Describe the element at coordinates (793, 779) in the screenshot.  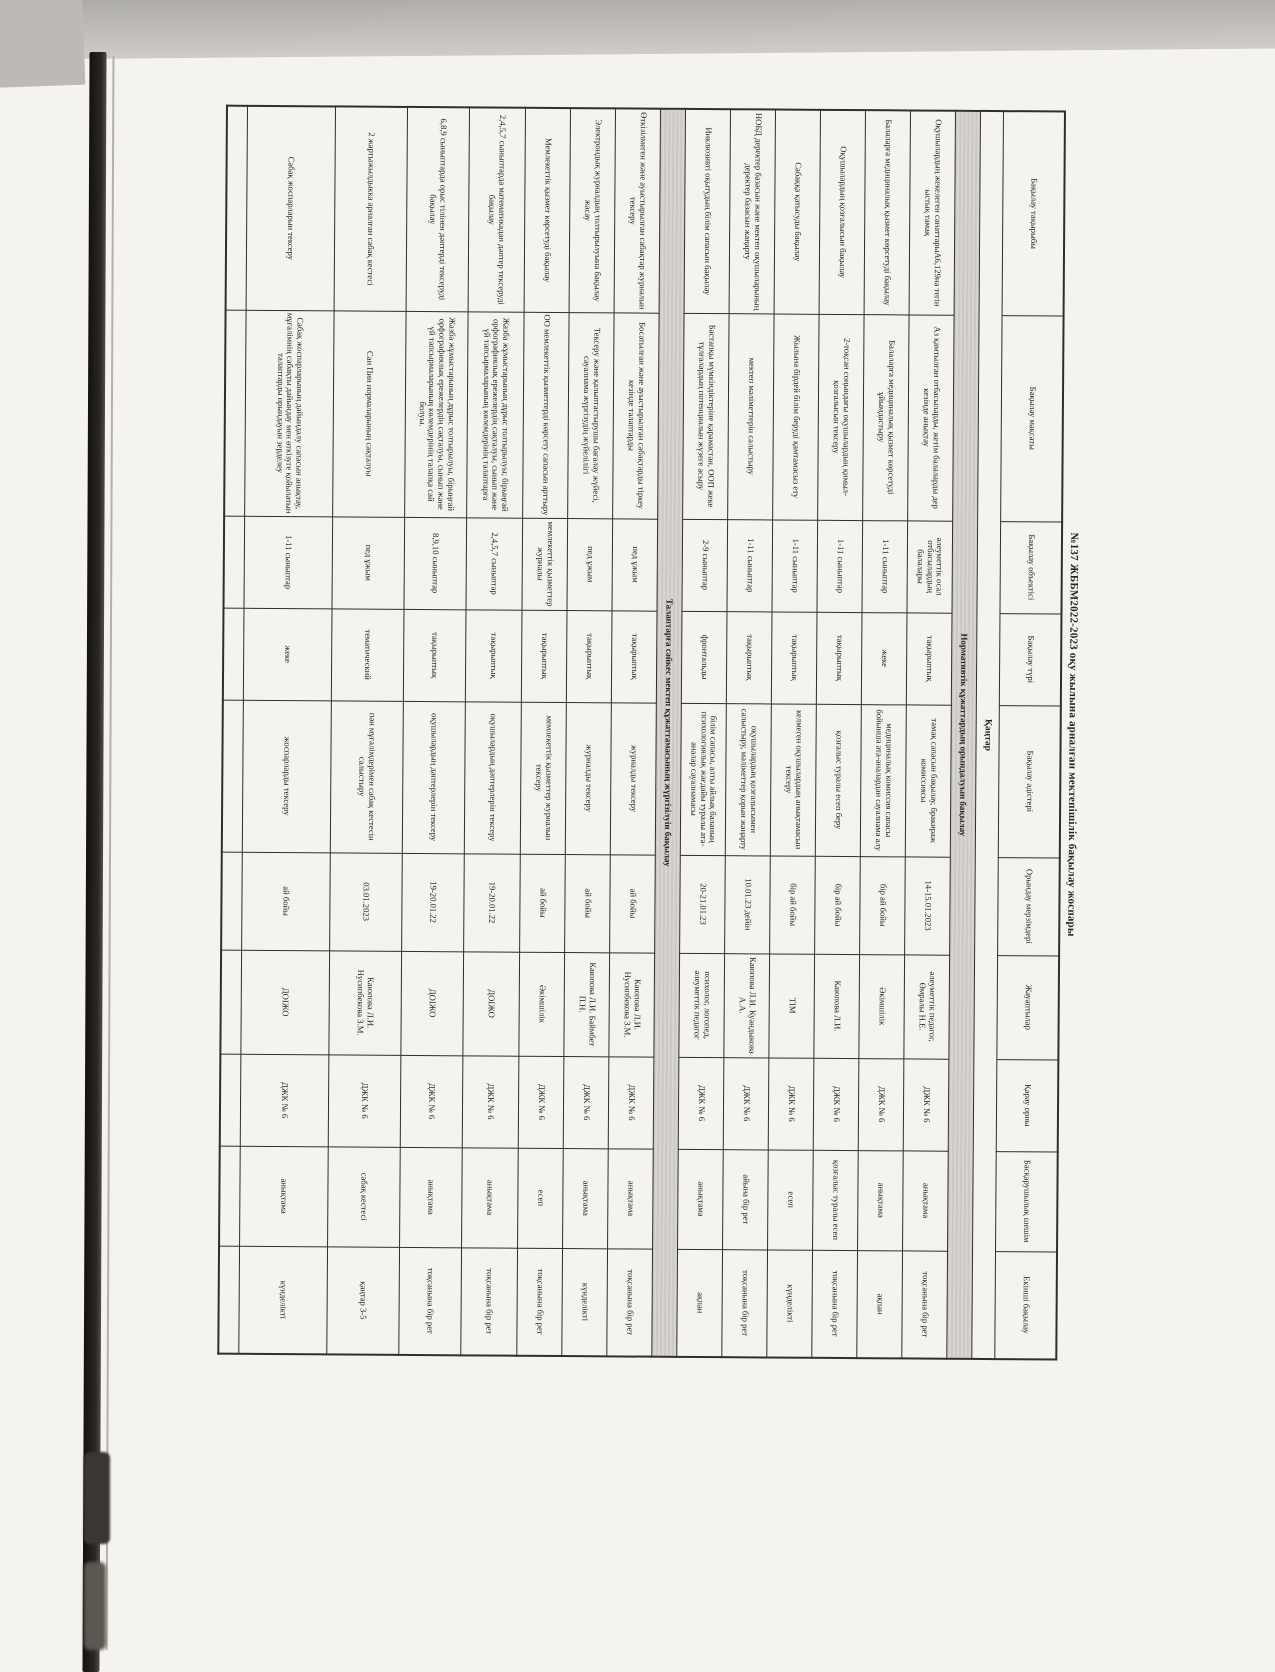
I see `cell-methods: келмеген оқушылардың анықтамасын тексеру` at that location.